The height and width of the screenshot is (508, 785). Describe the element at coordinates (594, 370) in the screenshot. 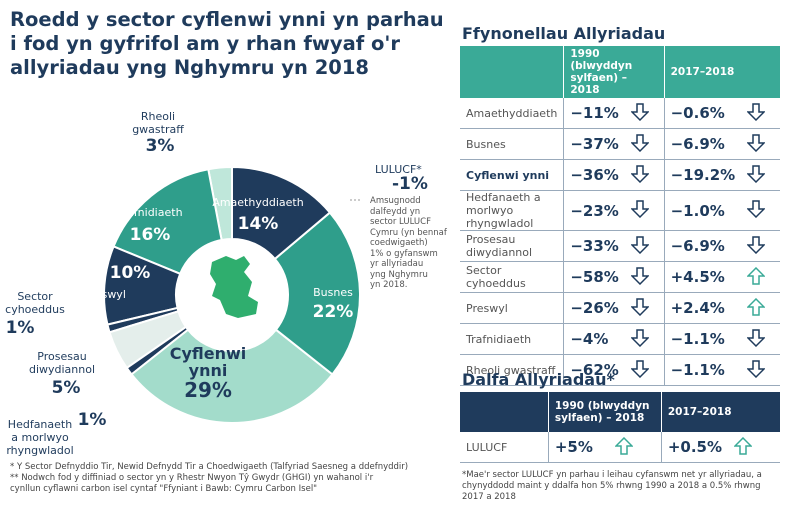

I see `value-cell: −62%` at that location.